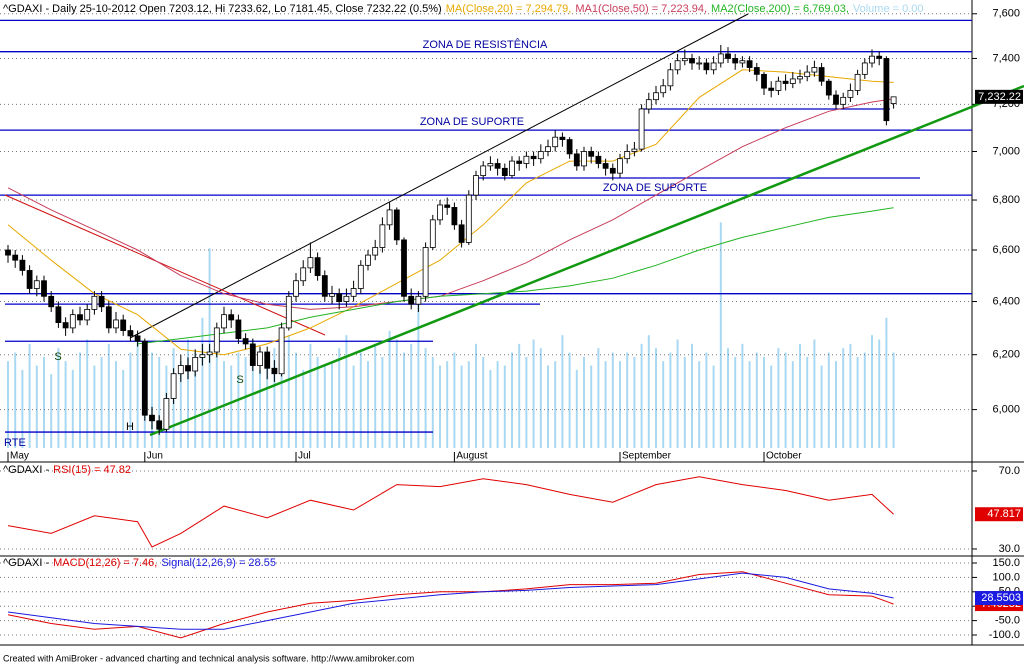 The height and width of the screenshot is (667, 1024). What do you see at coordinates (472, 122) in the screenshot?
I see `annotation: ZONA DE SUPORTE` at bounding box center [472, 122].